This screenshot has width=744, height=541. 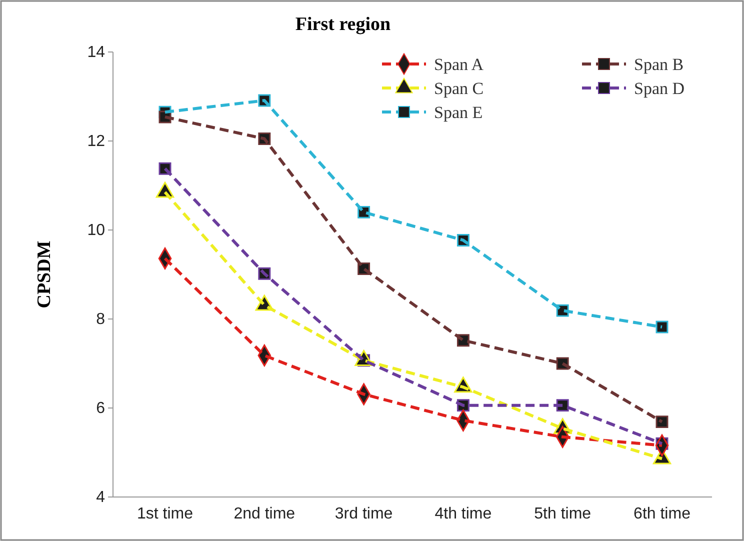 I want to click on y-tick-label: 12, so click(x=96, y=141).